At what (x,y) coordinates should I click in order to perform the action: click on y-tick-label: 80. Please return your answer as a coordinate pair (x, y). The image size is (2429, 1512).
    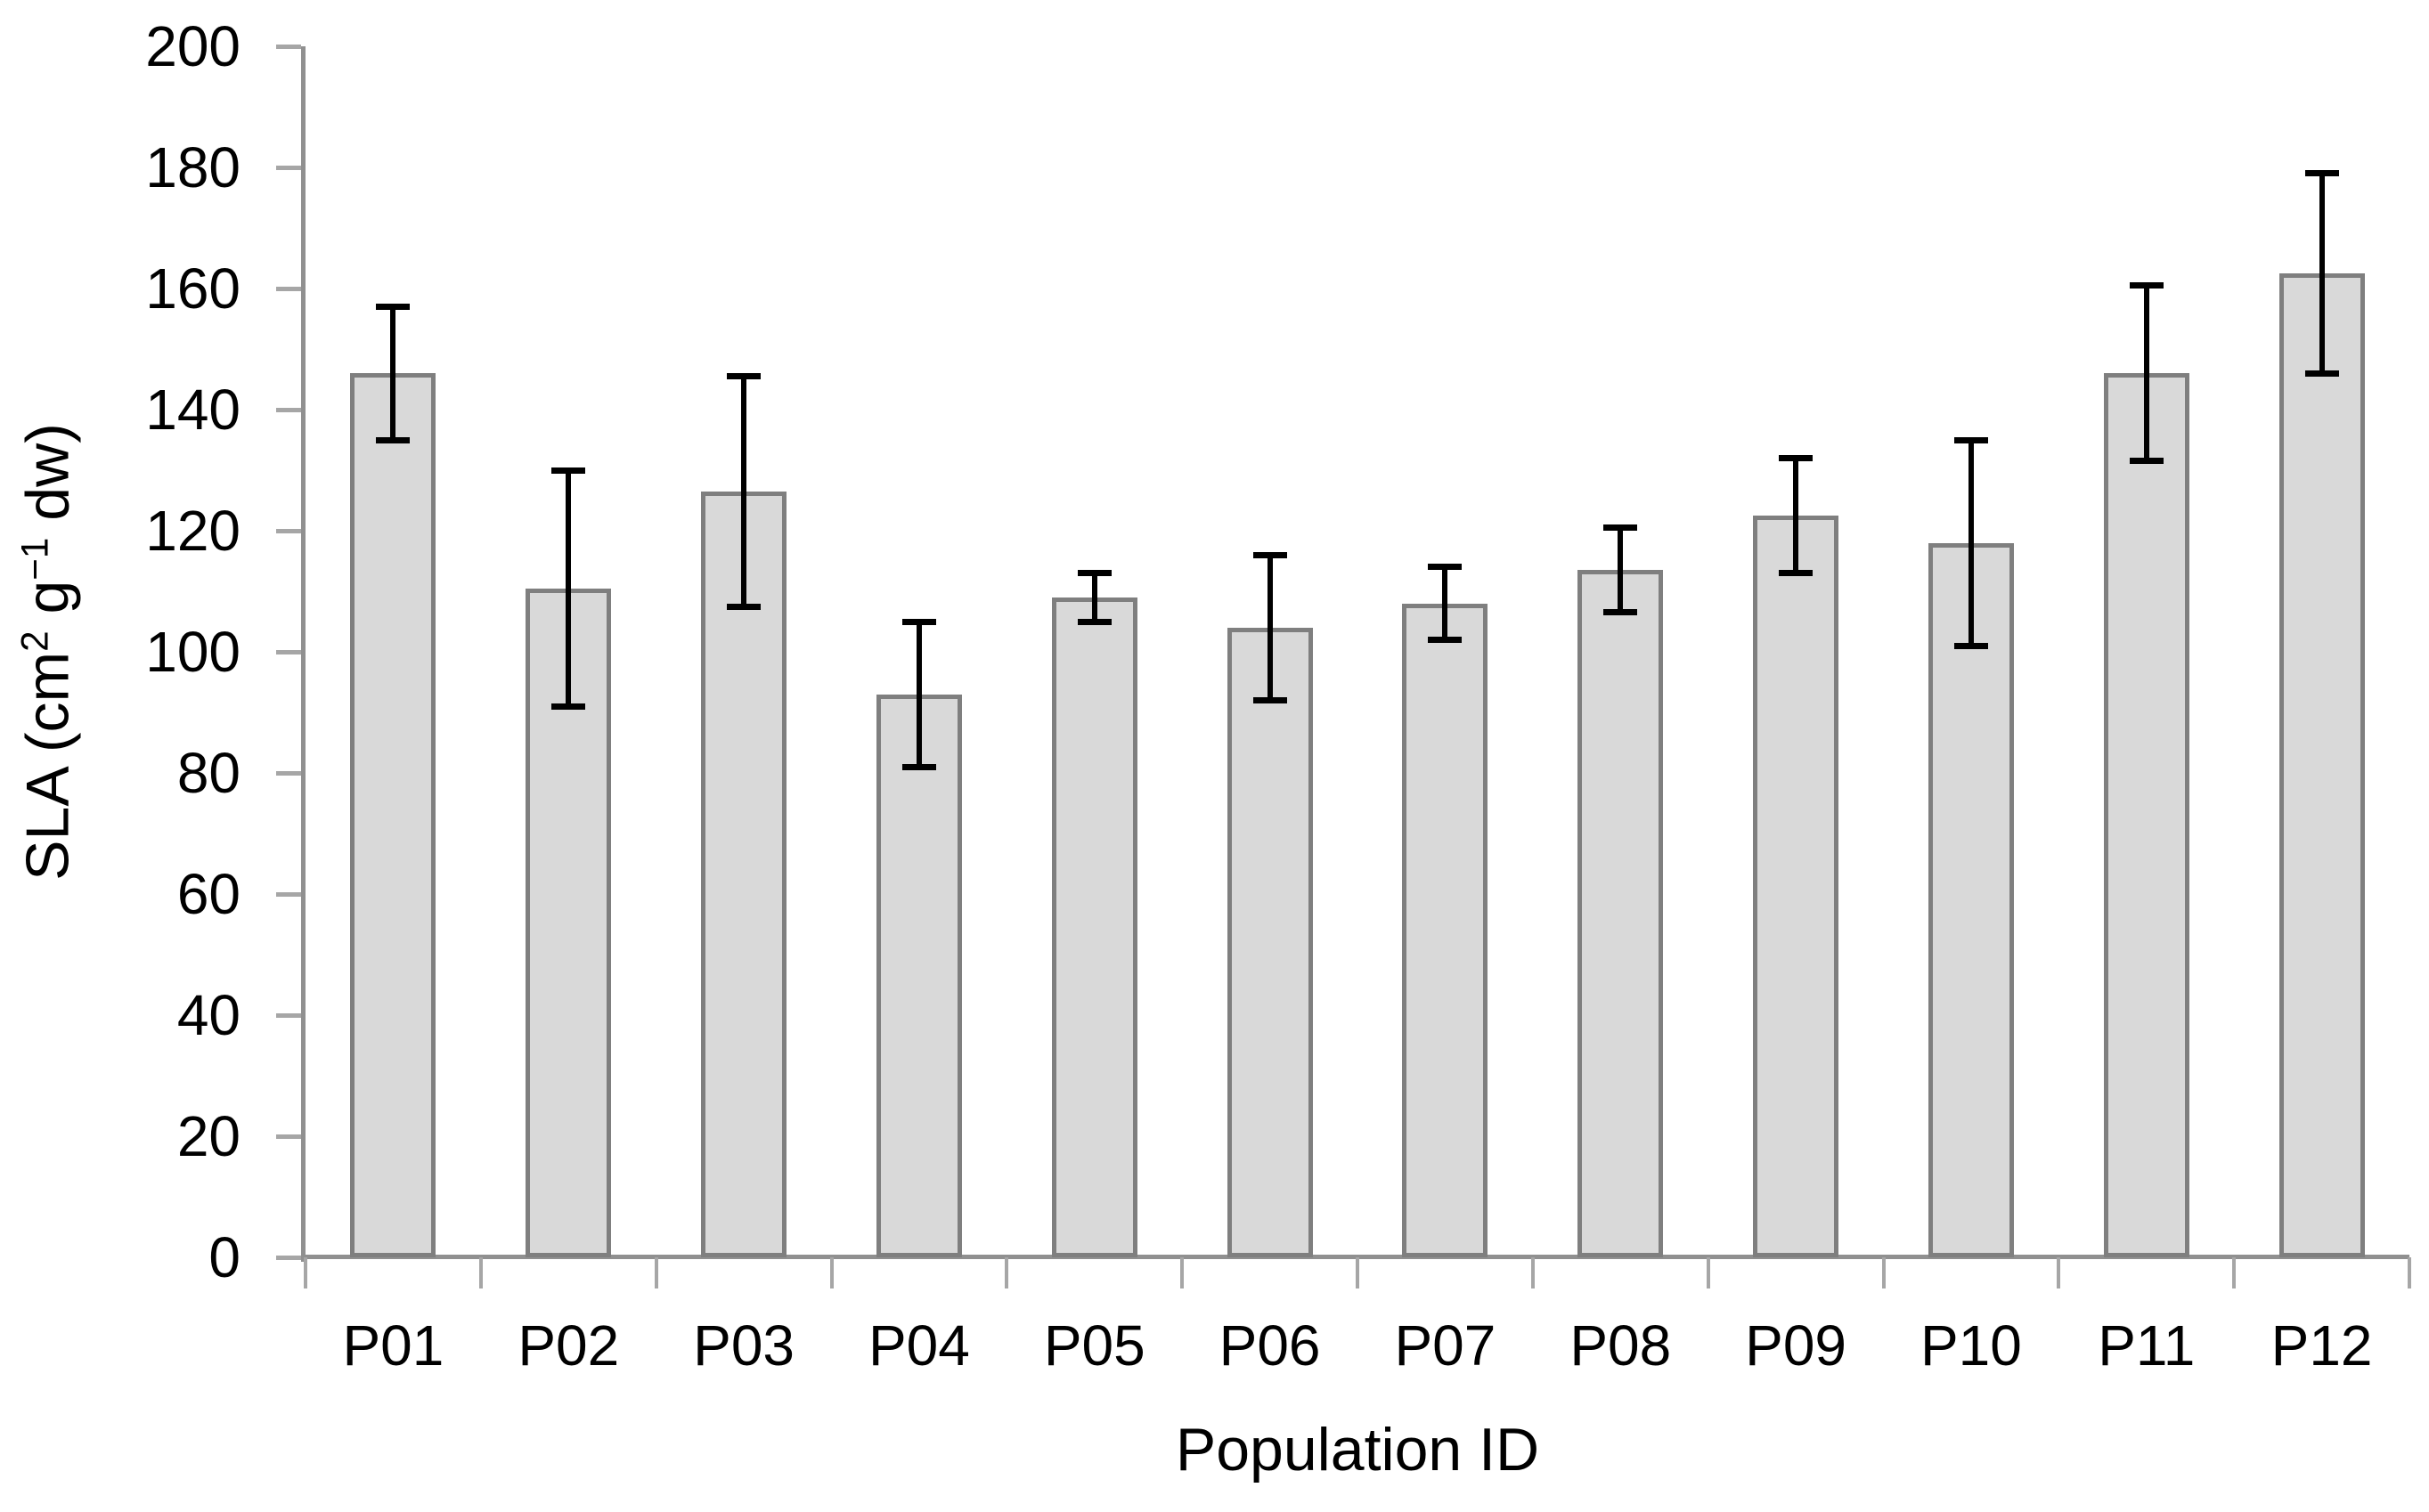
    Looking at the image, I should click on (208, 773).